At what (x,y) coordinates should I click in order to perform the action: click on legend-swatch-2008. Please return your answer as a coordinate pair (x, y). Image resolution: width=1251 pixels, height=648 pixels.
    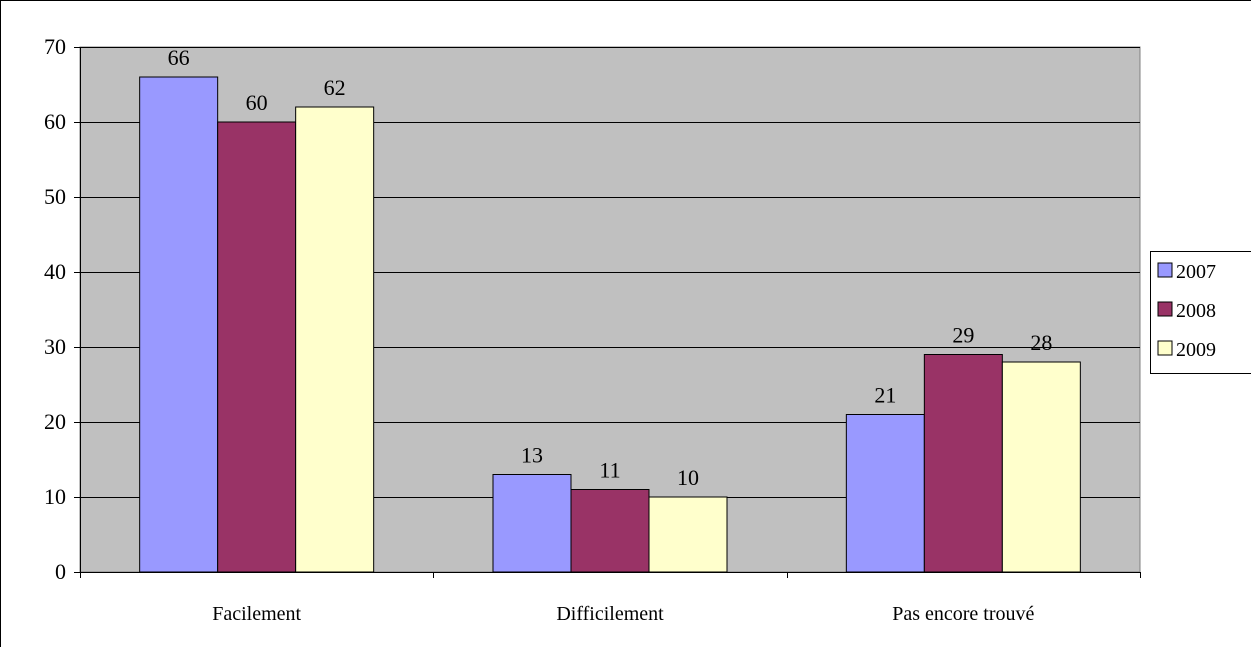
    Looking at the image, I should click on (1165, 309).